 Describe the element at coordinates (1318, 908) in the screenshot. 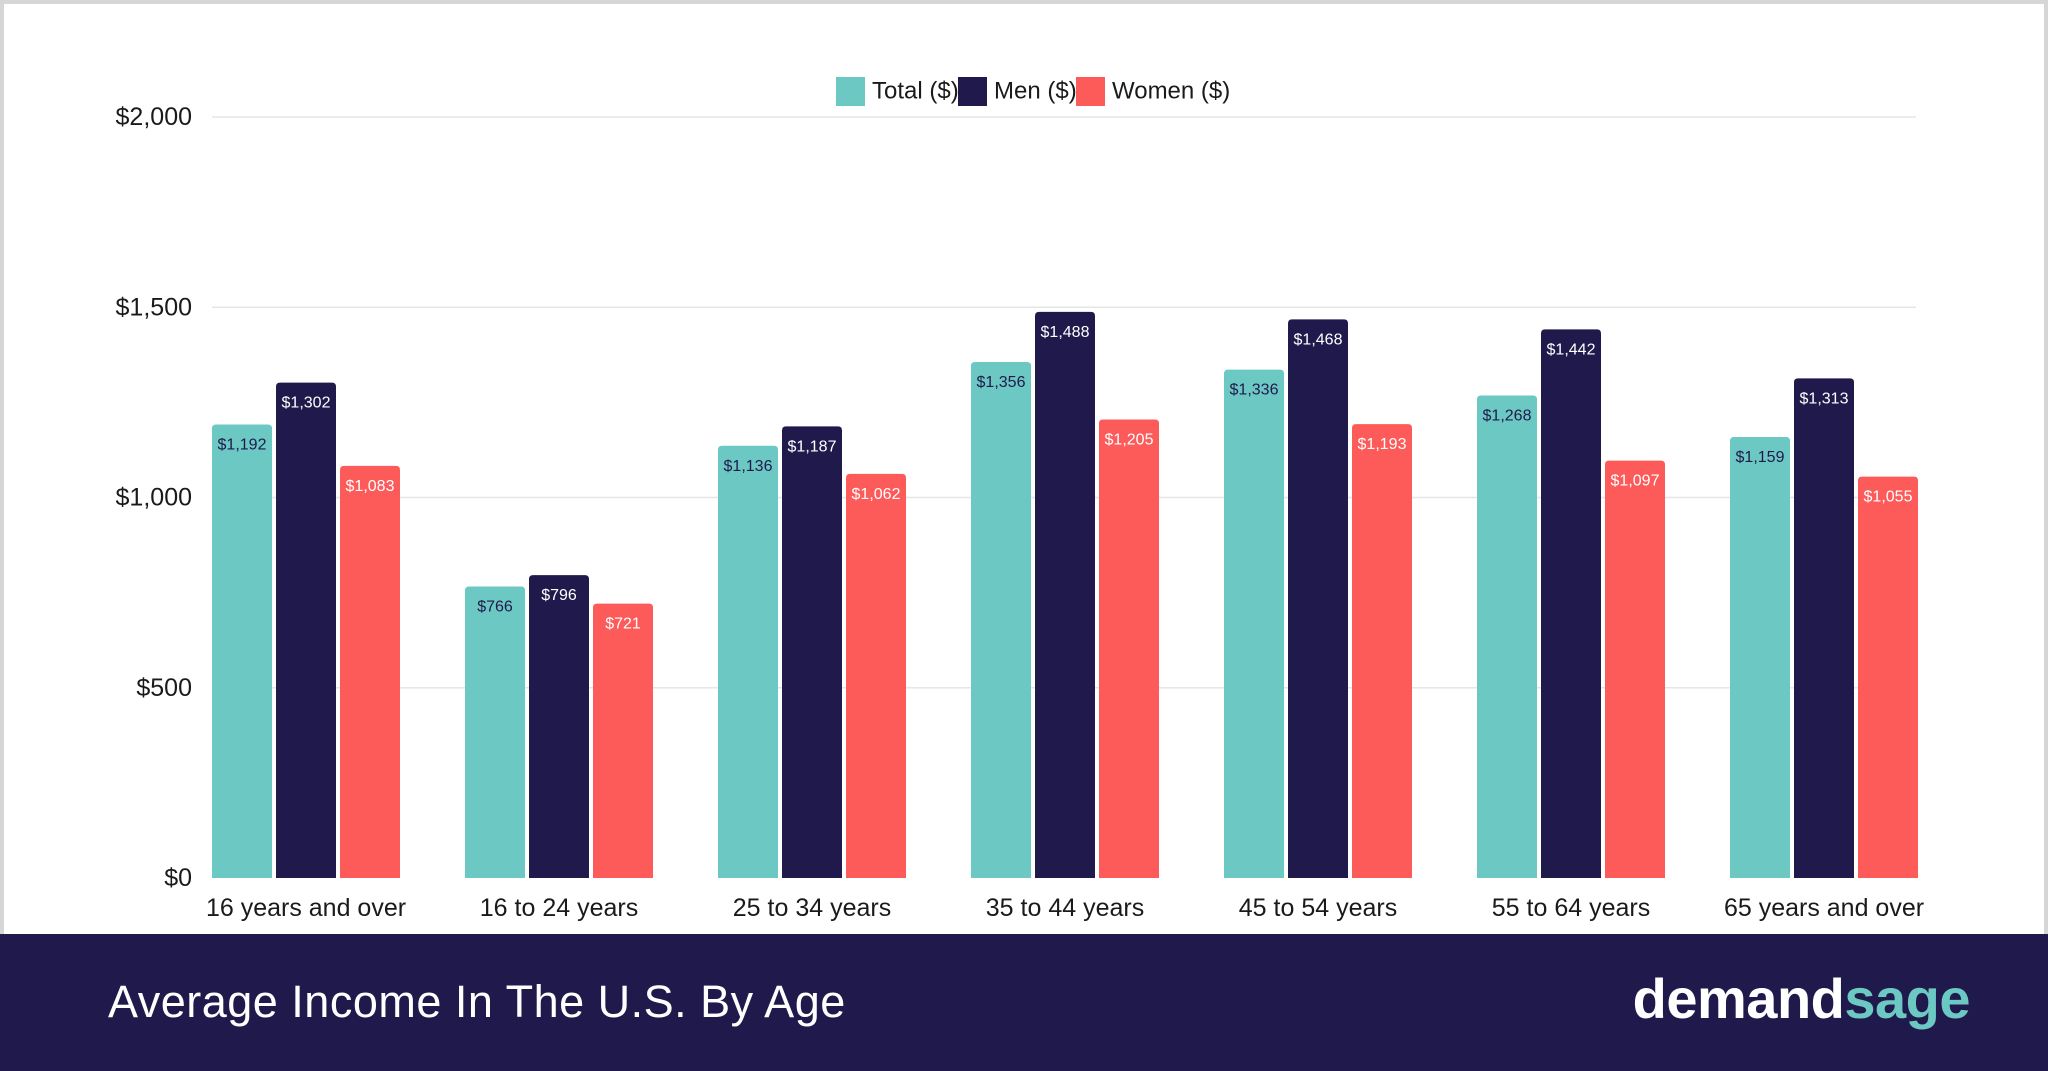

I see `x-tick-label: 45 to 54 years` at that location.